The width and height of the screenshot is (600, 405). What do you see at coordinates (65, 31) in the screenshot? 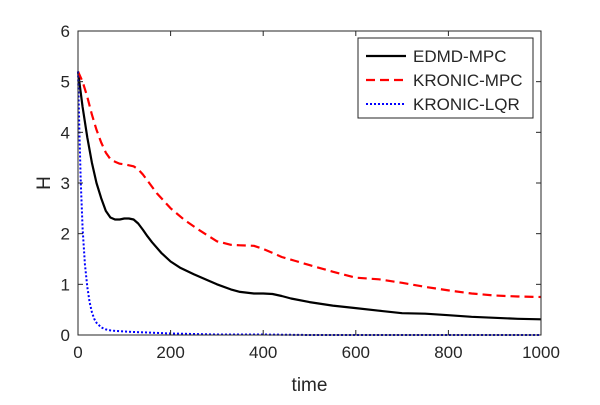
I see `y-tick-label-6: 6` at bounding box center [65, 31].